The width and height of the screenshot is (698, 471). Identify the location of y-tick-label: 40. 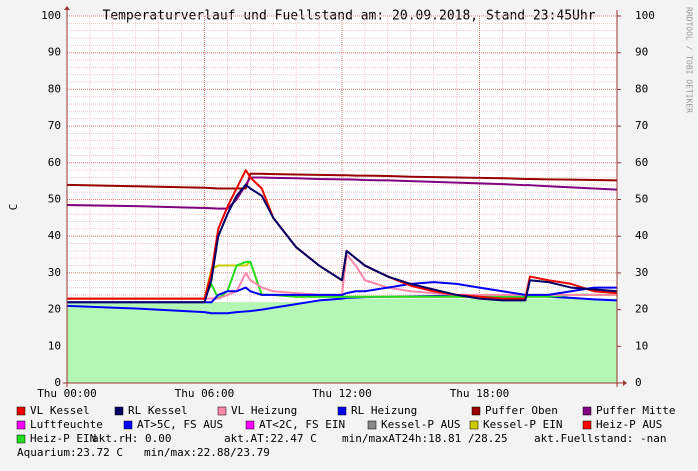
(54, 235).